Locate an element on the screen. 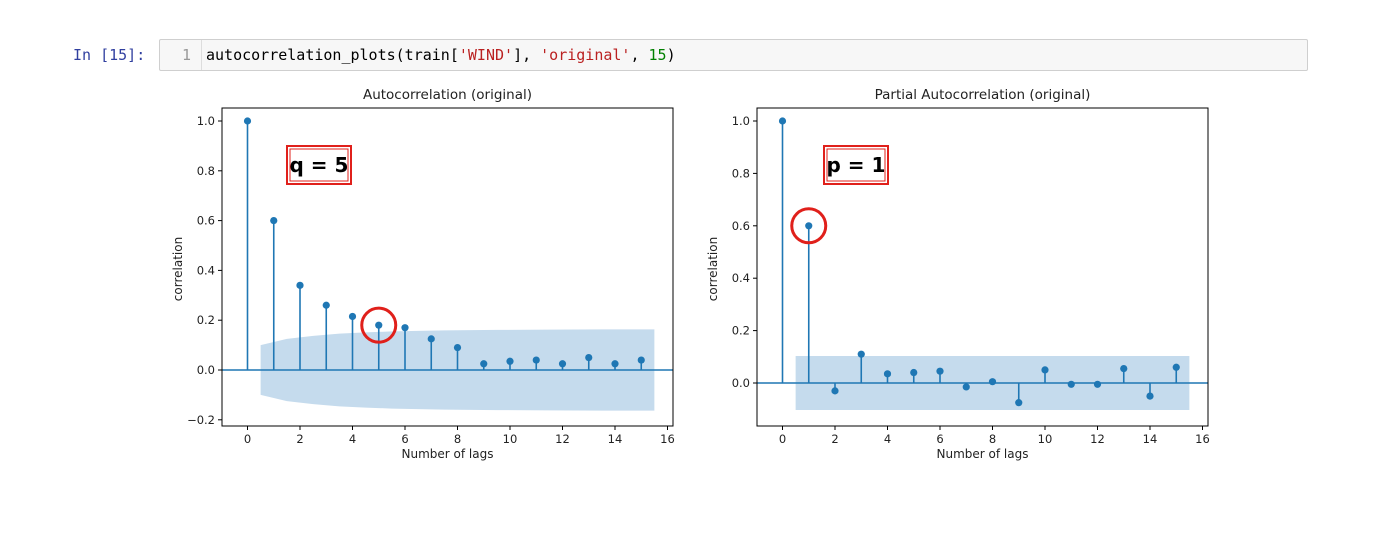  code-sep: ], is located at coordinates (527, 55).